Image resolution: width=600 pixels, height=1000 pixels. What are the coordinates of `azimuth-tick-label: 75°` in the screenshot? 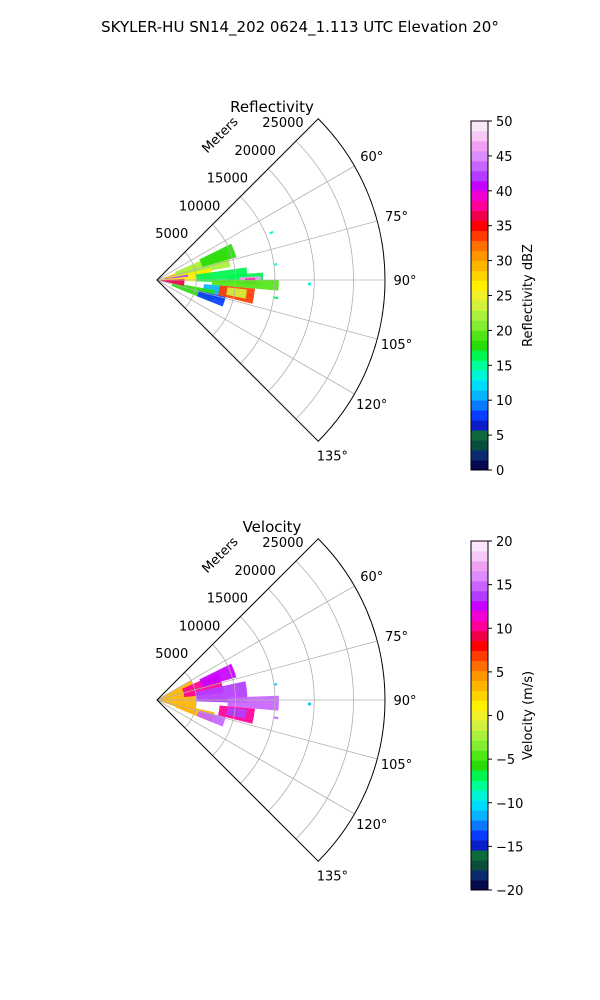 It's located at (396, 637).